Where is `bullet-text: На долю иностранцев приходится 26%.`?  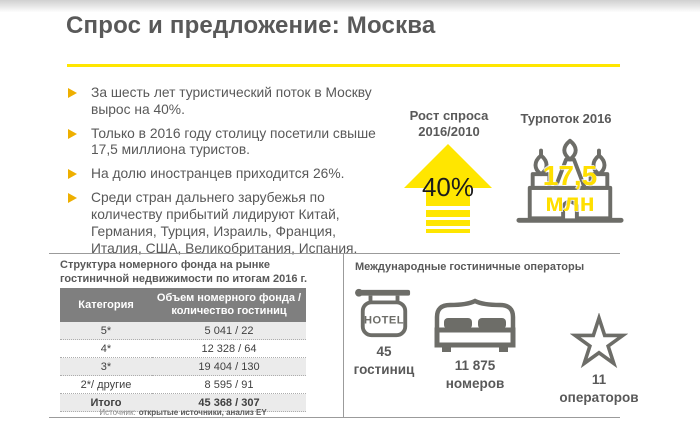 bullet-text: На долю иностранцев приходится 26%. is located at coordinates (218, 174).